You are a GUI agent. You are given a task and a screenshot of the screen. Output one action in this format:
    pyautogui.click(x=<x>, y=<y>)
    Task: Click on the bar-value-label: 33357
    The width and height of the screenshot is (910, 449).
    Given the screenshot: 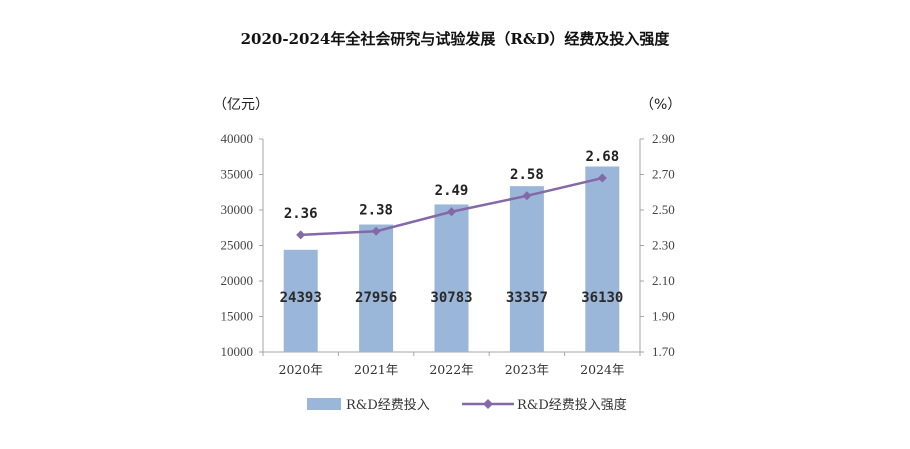 What is the action you would take?
    pyautogui.click(x=527, y=298)
    